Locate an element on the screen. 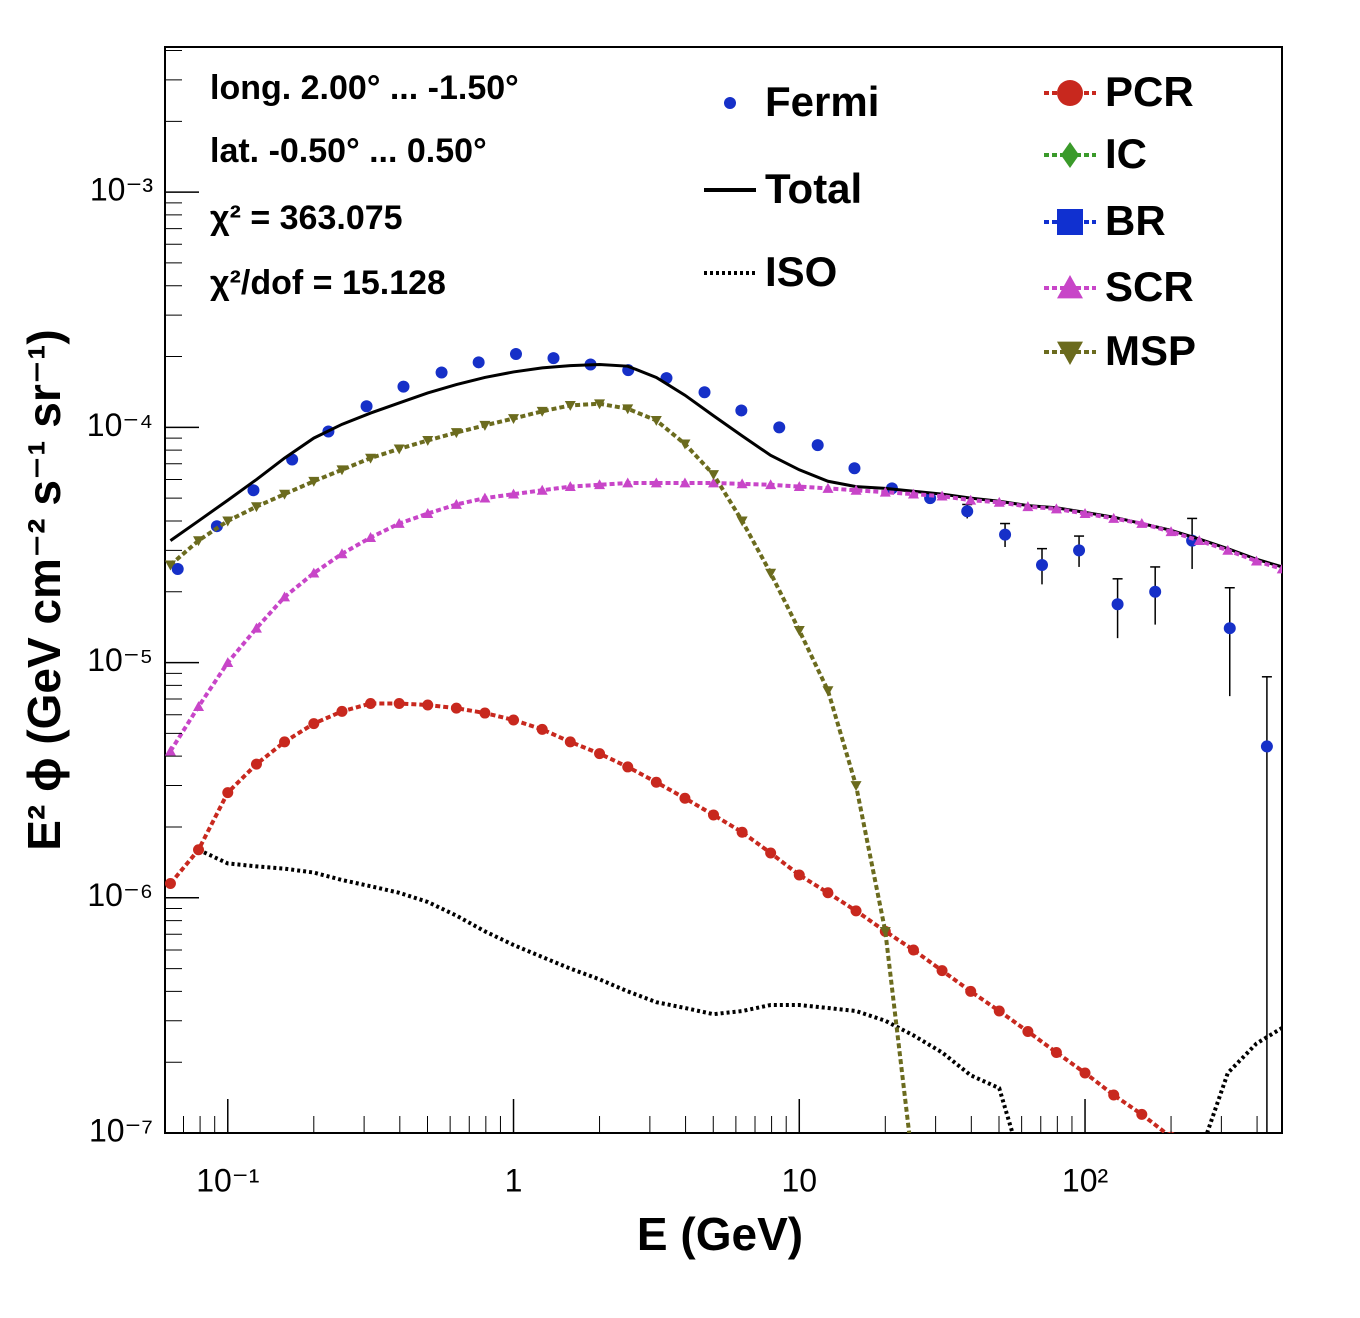 The width and height of the screenshot is (1360, 1318). y-tick-label: 10⁻⁵ is located at coordinates (120, 660).